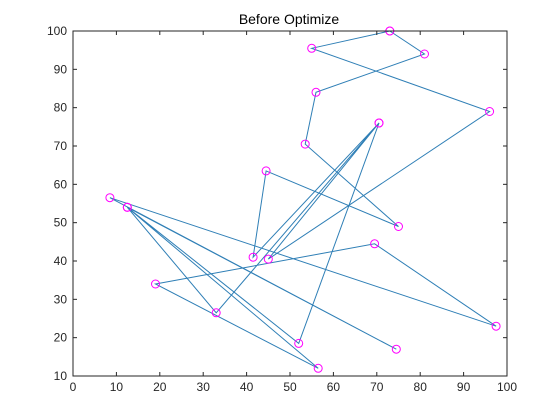 Image resolution: width=560 pixels, height=420 pixels. What do you see at coordinates (117, 387) in the screenshot?
I see `x-tick-label: 10` at bounding box center [117, 387].